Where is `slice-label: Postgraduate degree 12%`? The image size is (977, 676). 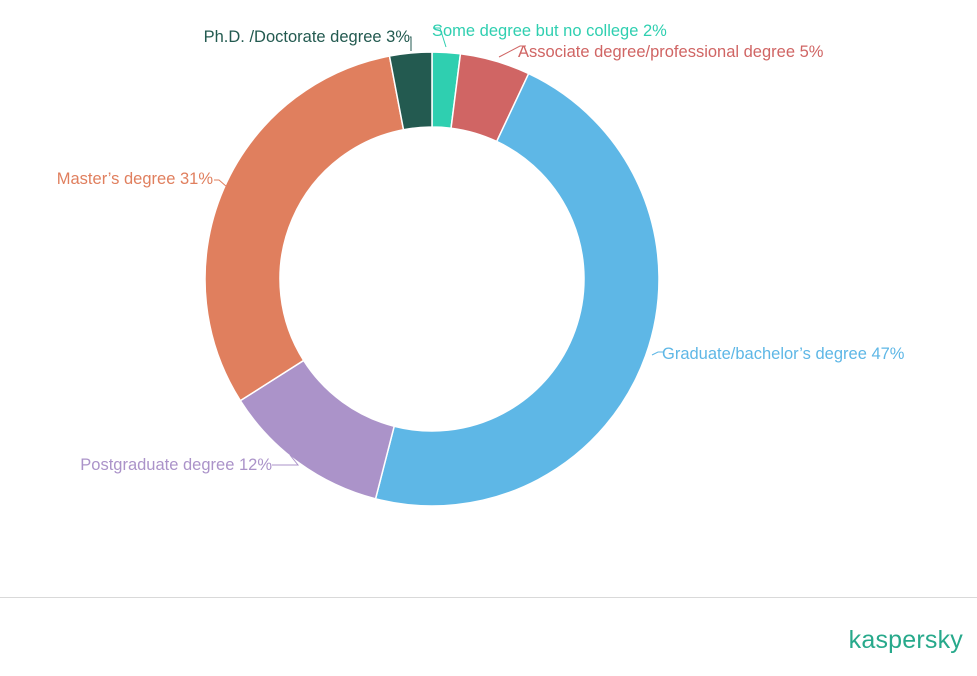 slice-label: Postgraduate degree 12% is located at coordinates (176, 465).